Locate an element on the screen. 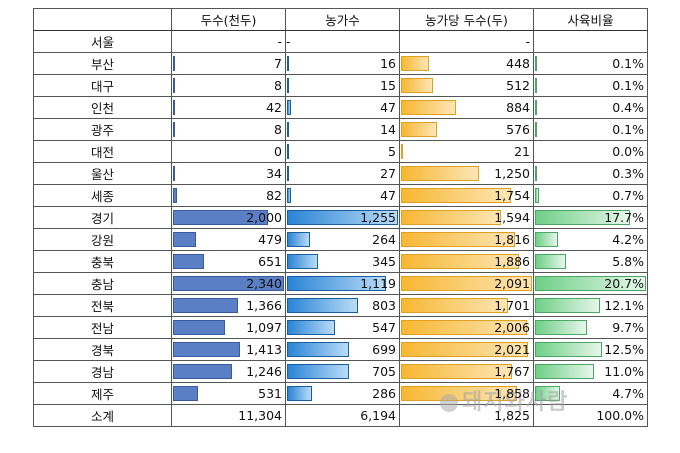  farms-cell: 699 is located at coordinates (342, 349).